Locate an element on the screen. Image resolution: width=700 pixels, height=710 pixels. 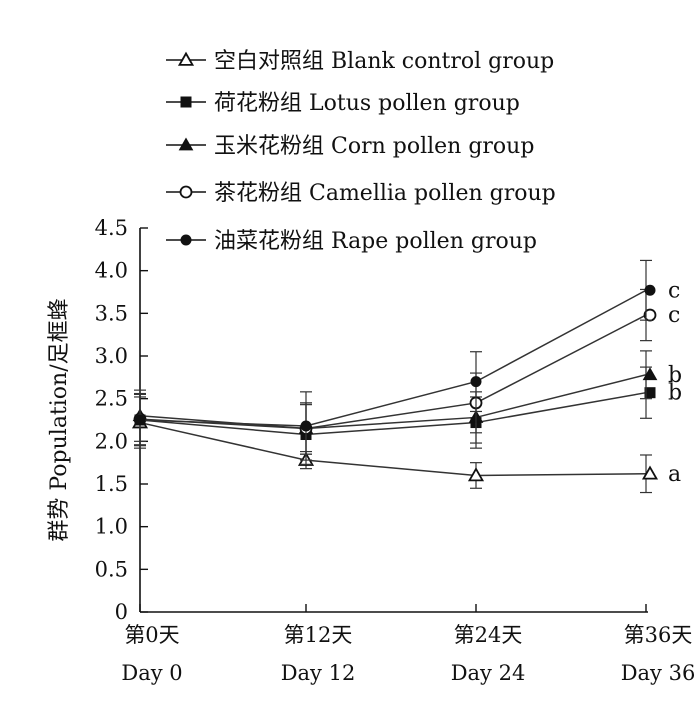
y-tick-label: 4.0 is located at coordinates (111, 271).